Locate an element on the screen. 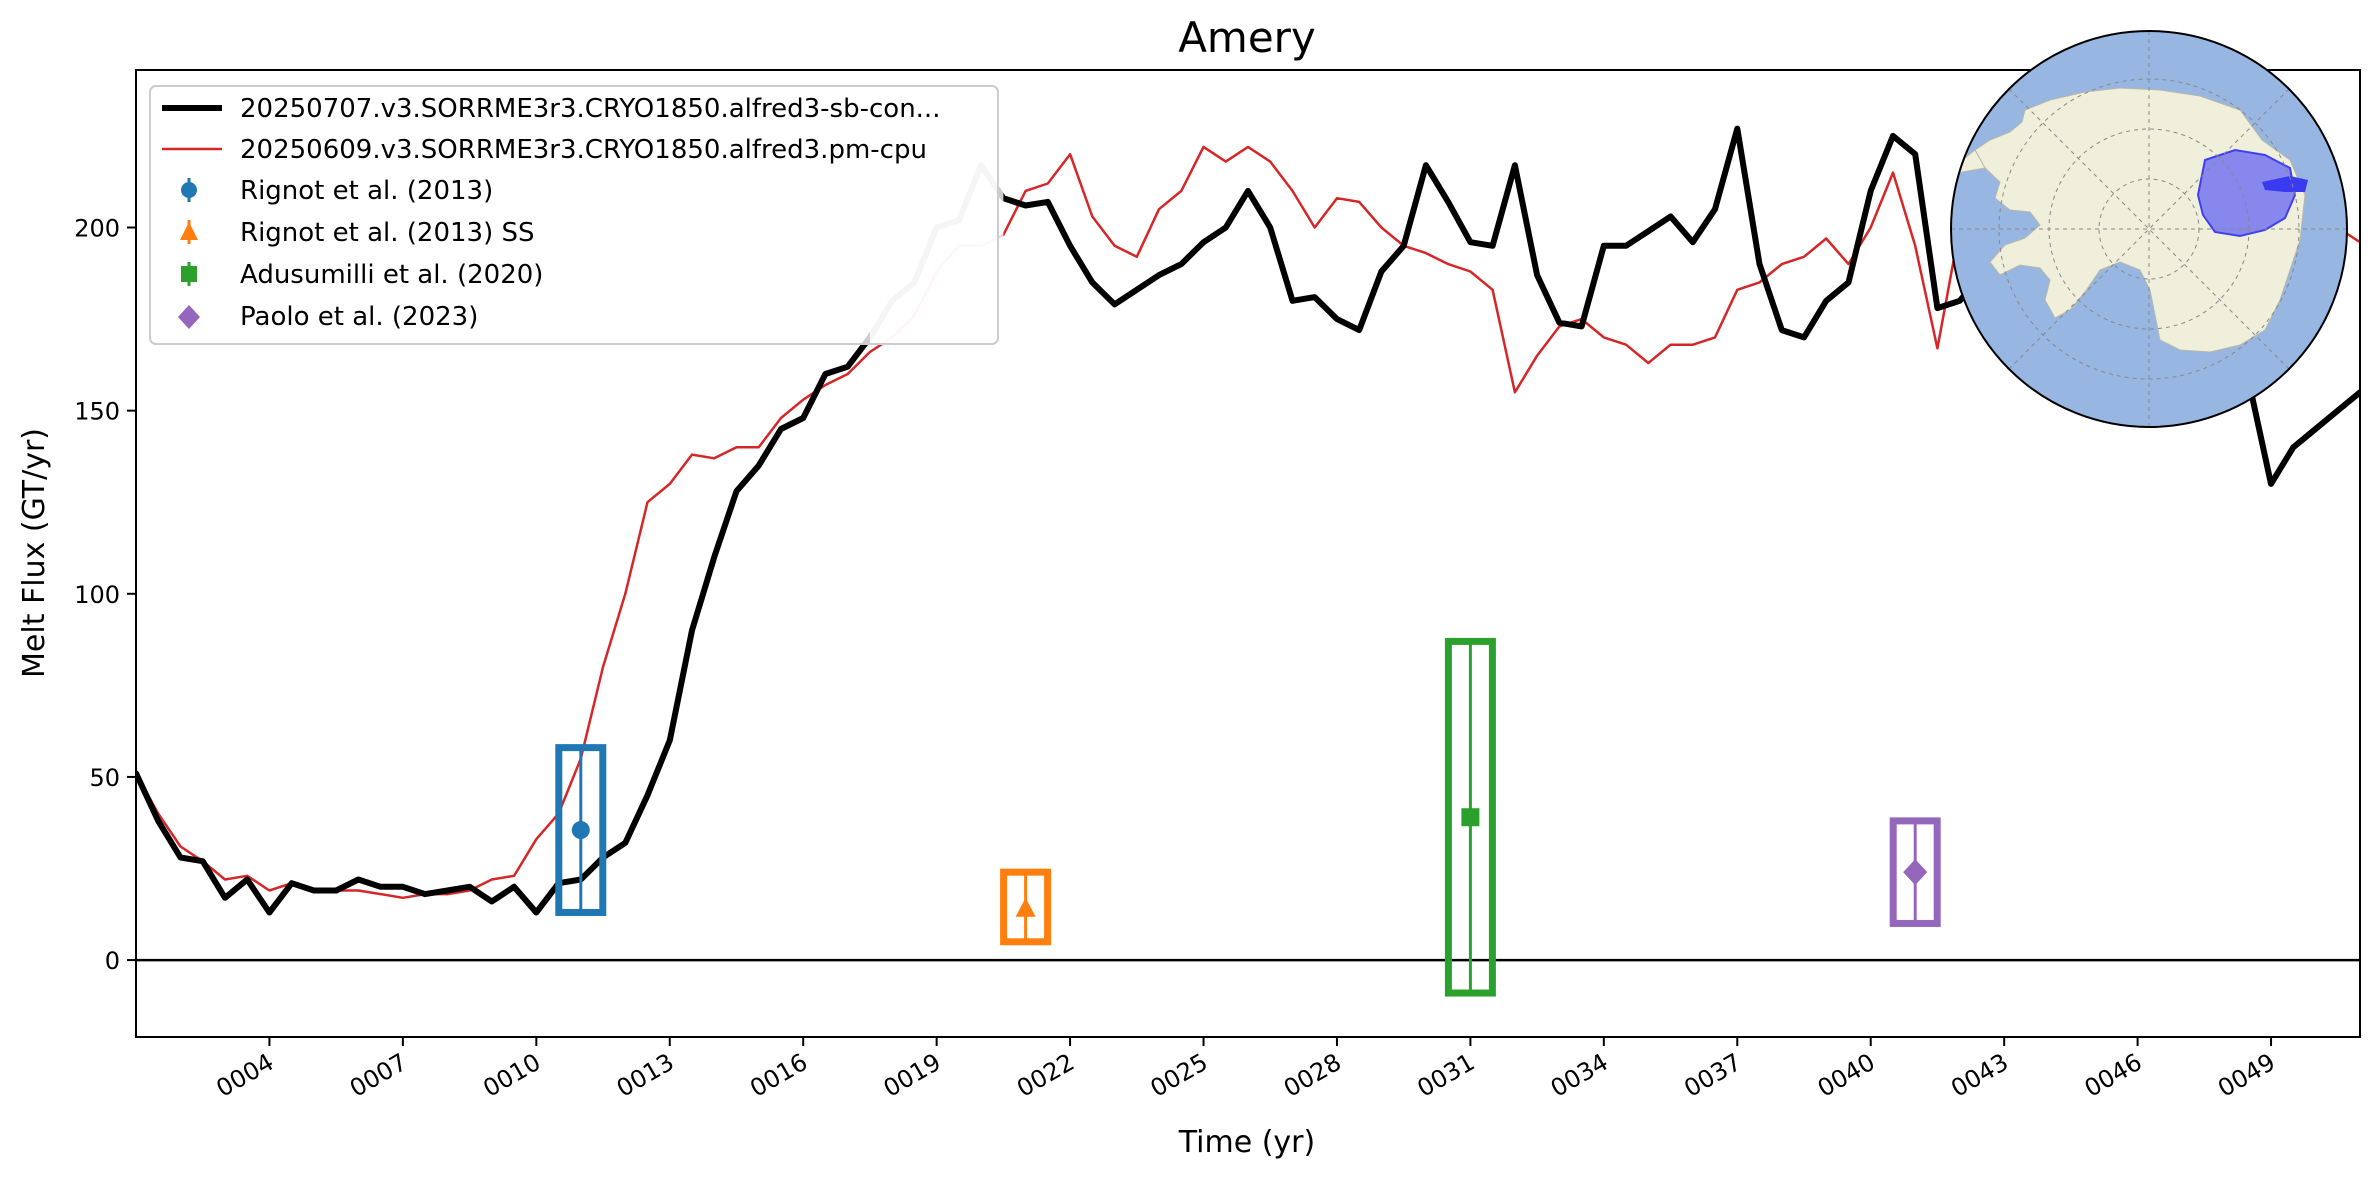  map-border is located at coordinates (2149, 229).